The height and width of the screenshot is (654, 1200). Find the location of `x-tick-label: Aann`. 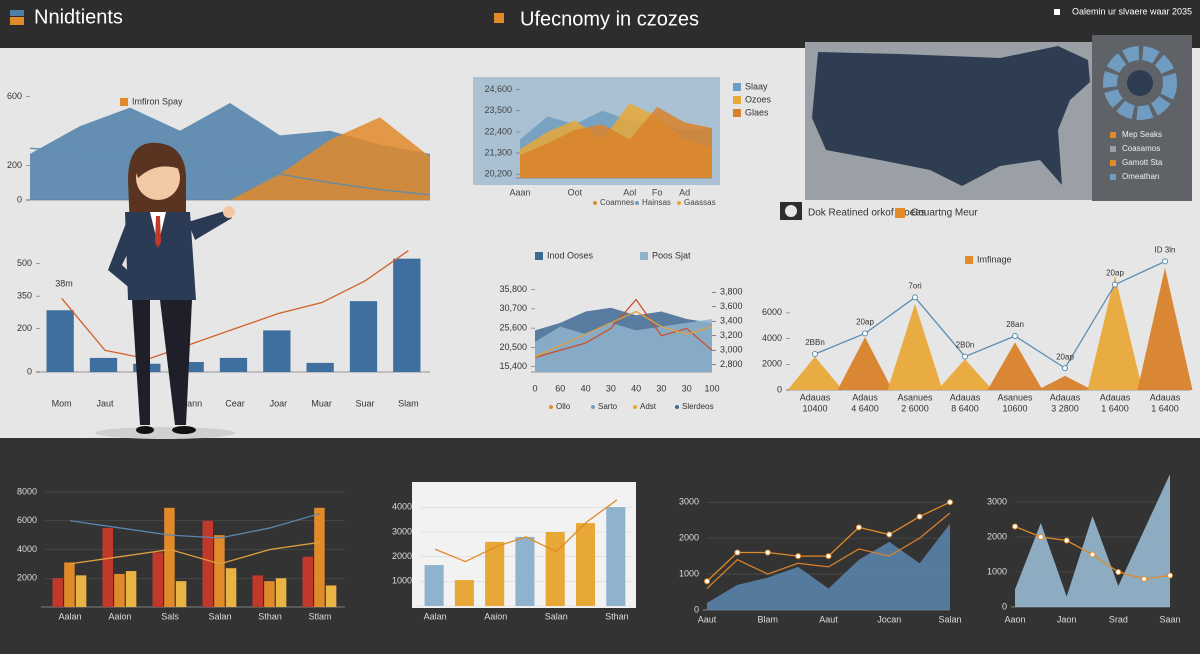

x-tick-label: Aann is located at coordinates (191, 403).